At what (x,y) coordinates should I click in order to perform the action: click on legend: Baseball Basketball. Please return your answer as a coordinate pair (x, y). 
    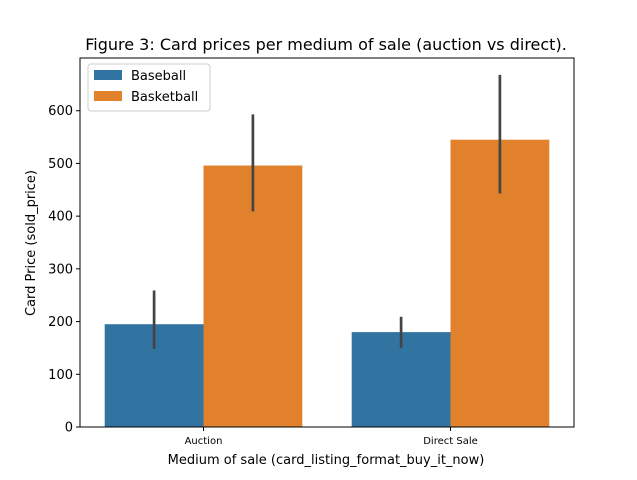
    Looking at the image, I should click on (149, 87).